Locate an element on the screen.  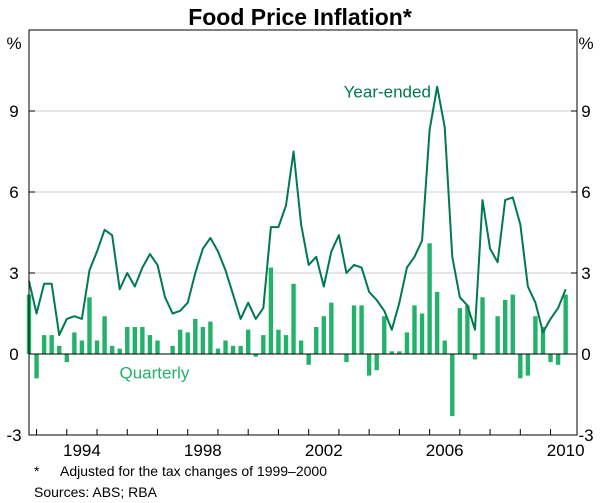
right-axis-ticks: -3 0 3 6 9 is located at coordinates (582, 273).